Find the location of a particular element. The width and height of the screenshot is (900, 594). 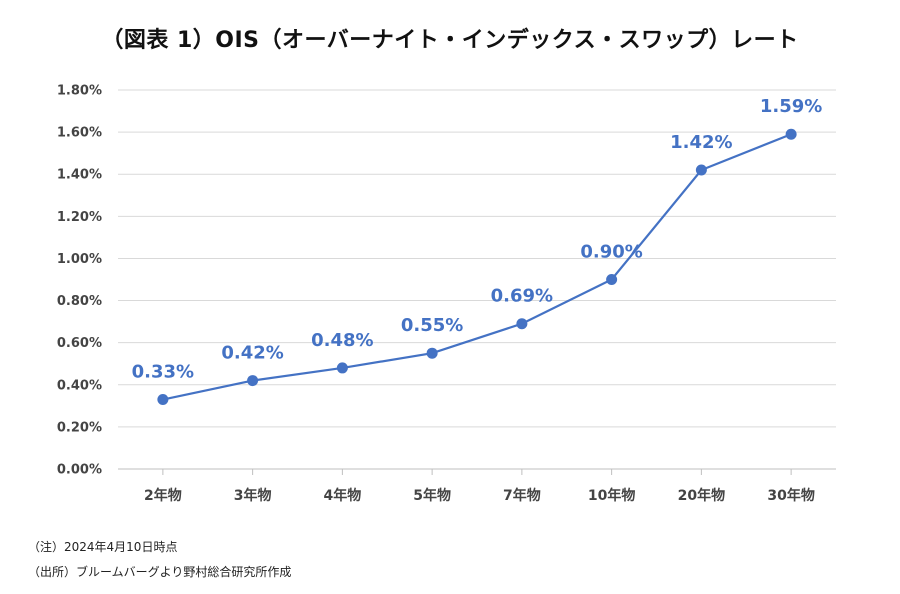

x-tick-label: 30年物 is located at coordinates (790, 495).